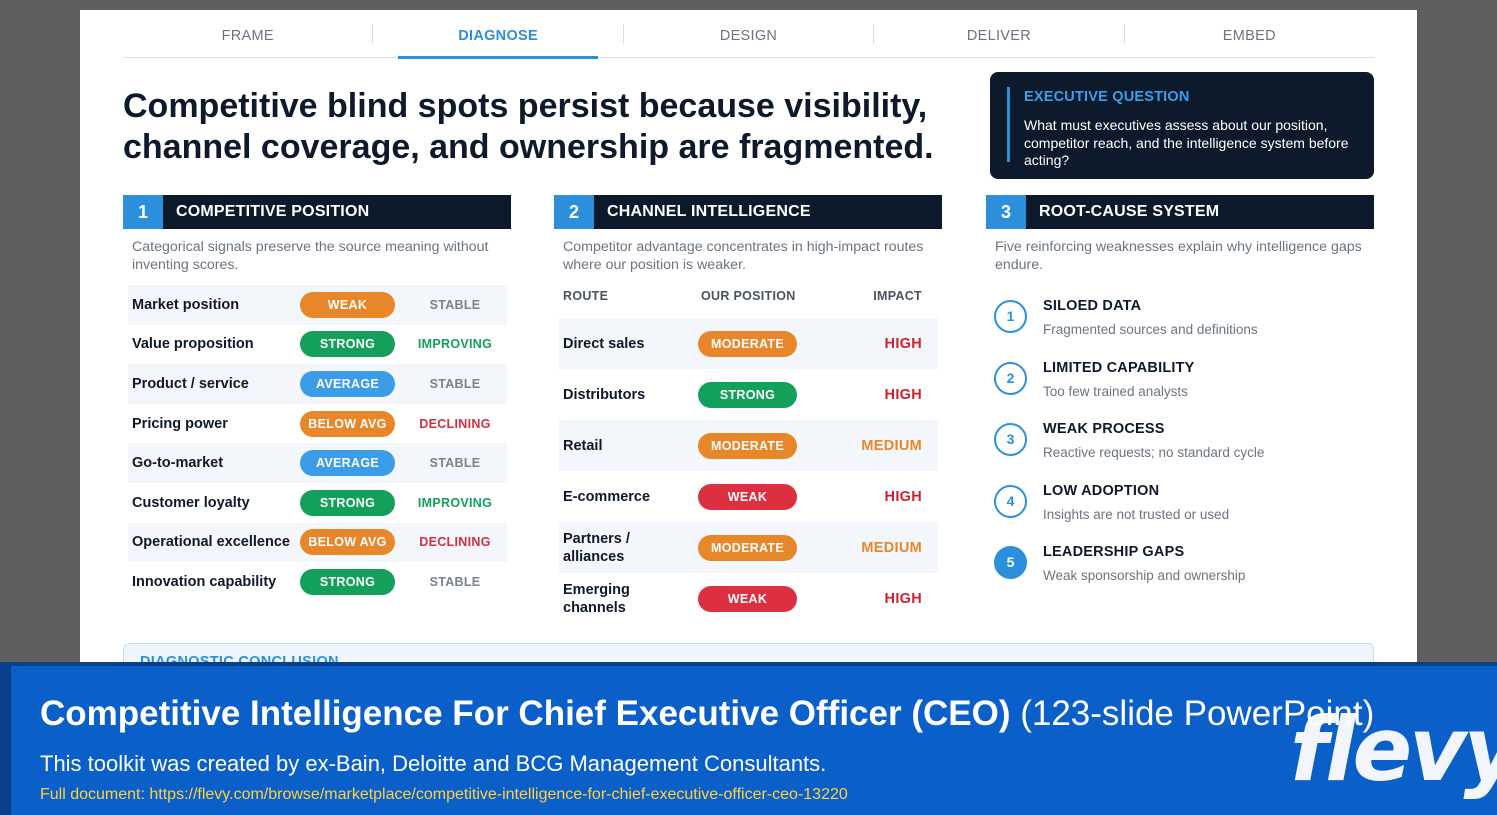 The height and width of the screenshot is (815, 1497). What do you see at coordinates (455, 344) in the screenshot?
I see `trend-label: IMPROVING` at bounding box center [455, 344].